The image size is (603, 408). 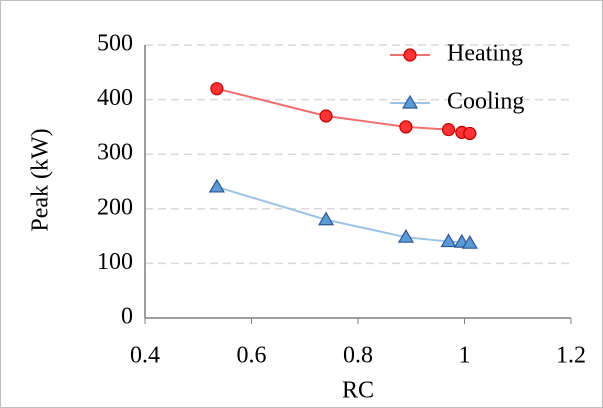 I want to click on y-tick-label: 300, so click(x=115, y=153).